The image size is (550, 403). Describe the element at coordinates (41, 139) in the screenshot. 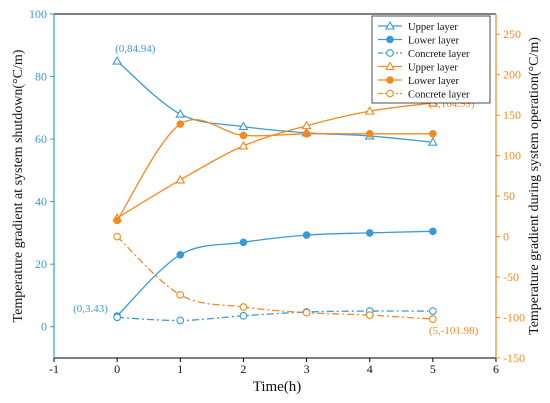

I see `y-left-tick-label: 60` at that location.